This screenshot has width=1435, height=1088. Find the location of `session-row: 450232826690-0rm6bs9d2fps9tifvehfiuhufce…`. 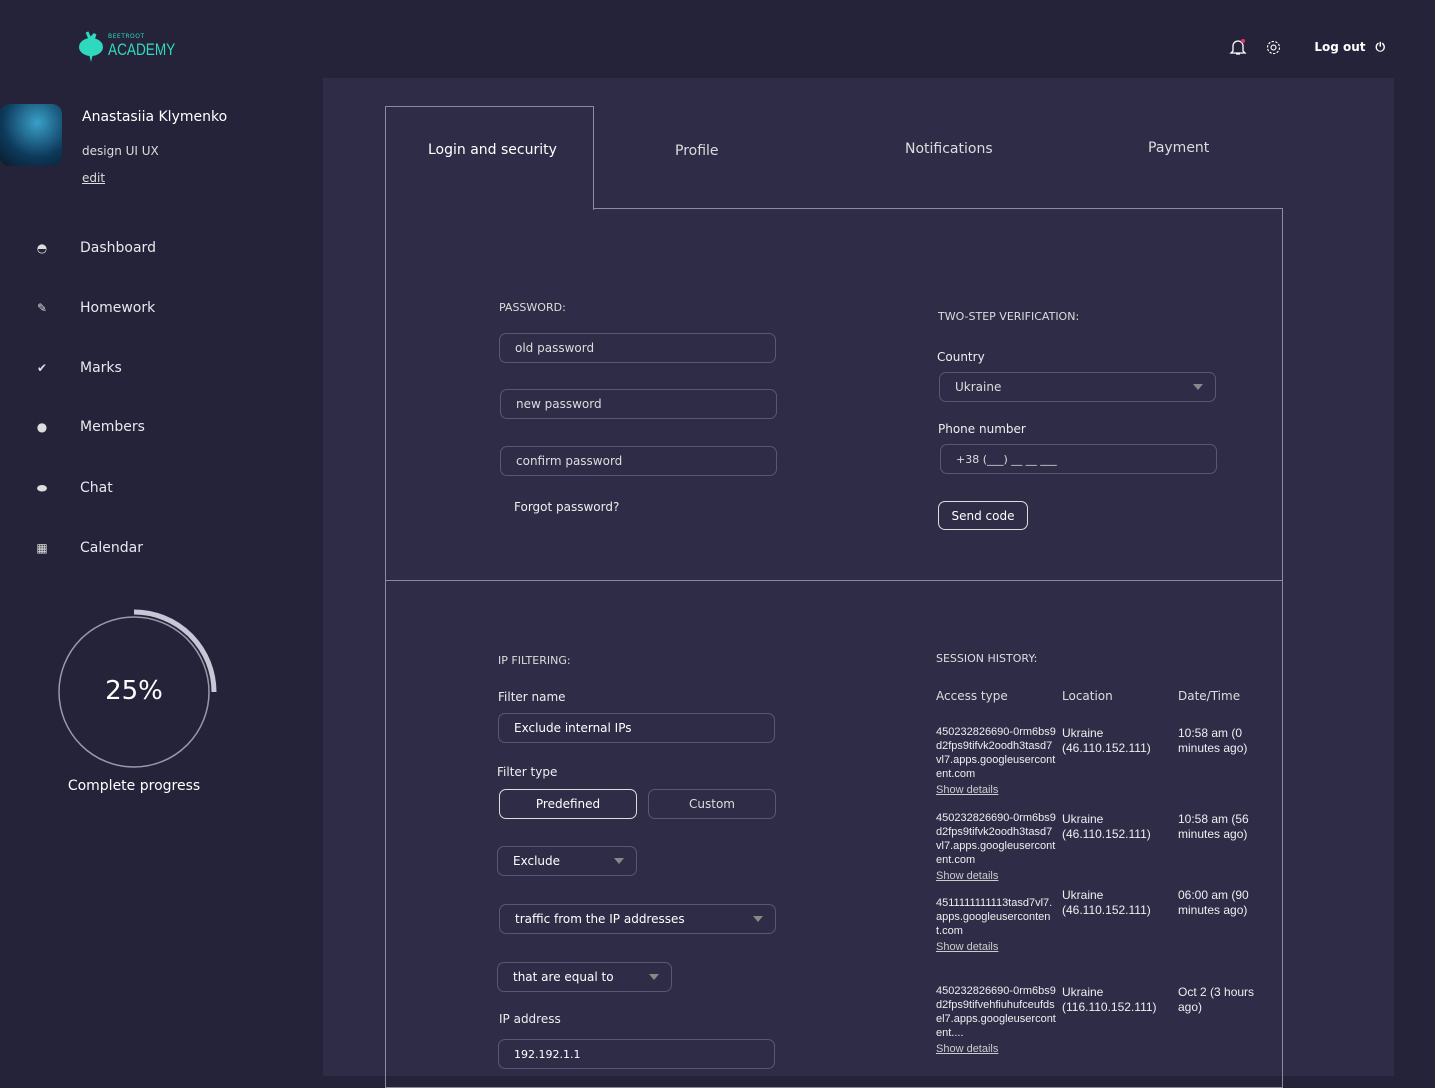

session-row: 450232826690-0rm6bs9d2fps9tifvehfiuhufce… is located at coordinates (996, 1020).